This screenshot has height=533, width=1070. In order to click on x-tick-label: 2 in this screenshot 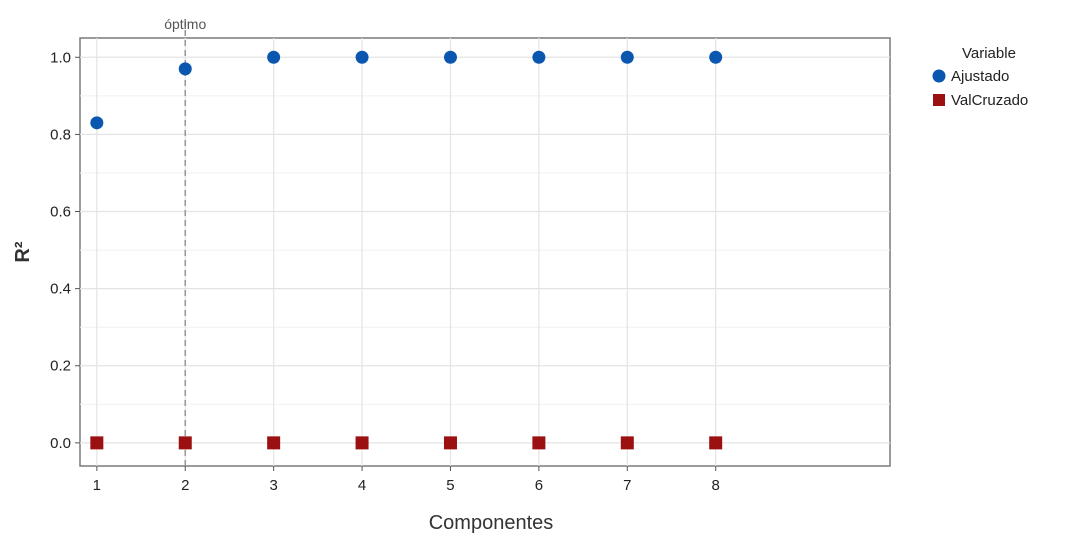, I will do `click(185, 485)`.